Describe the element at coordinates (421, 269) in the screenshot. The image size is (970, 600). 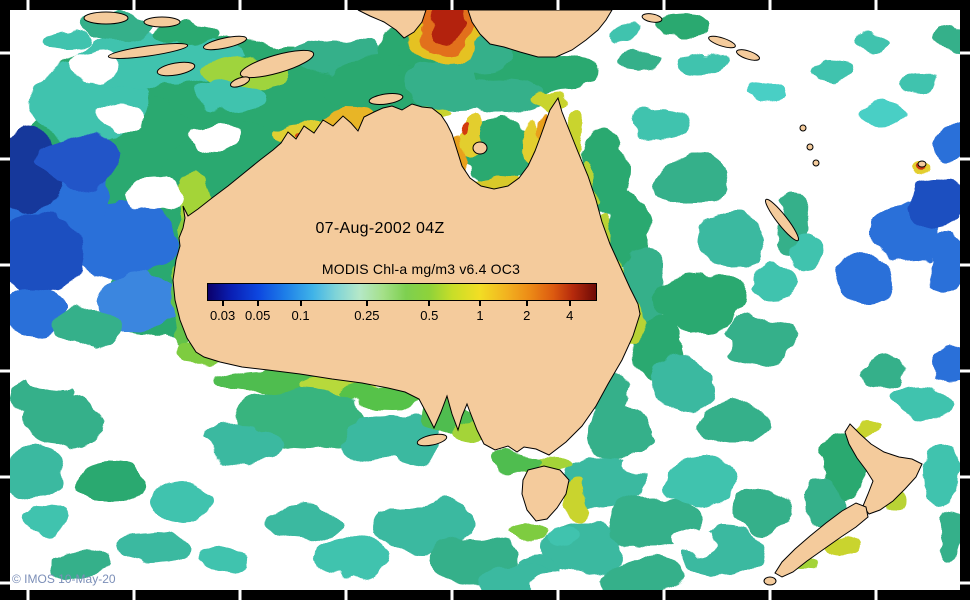
I see `colorbar-title: MODIS Chl-a mg/m3 v6.4 OC3` at that location.